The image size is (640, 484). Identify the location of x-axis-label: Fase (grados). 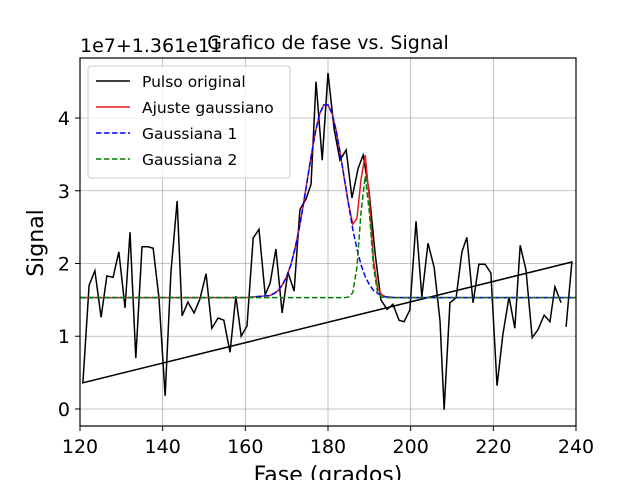
(328, 471).